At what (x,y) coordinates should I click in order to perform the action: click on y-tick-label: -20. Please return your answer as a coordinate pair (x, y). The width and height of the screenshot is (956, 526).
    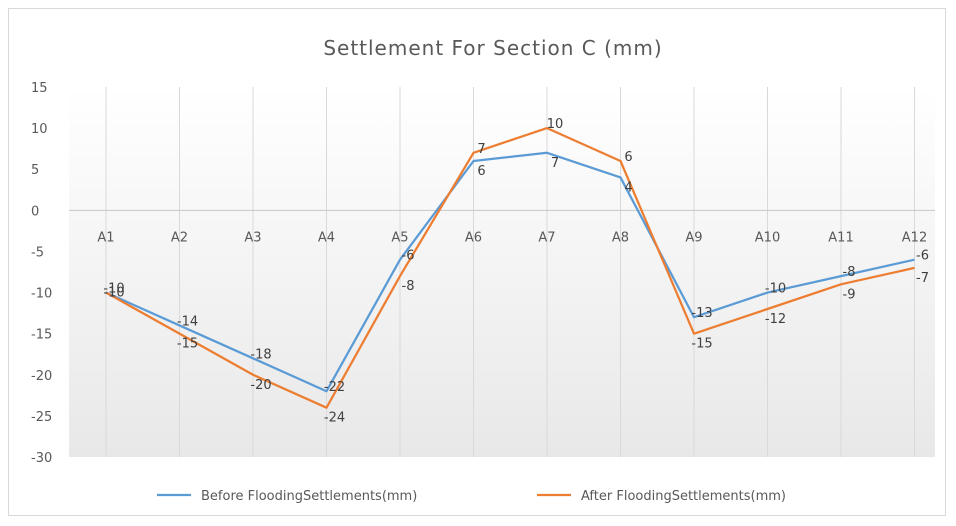
    Looking at the image, I should click on (41, 376).